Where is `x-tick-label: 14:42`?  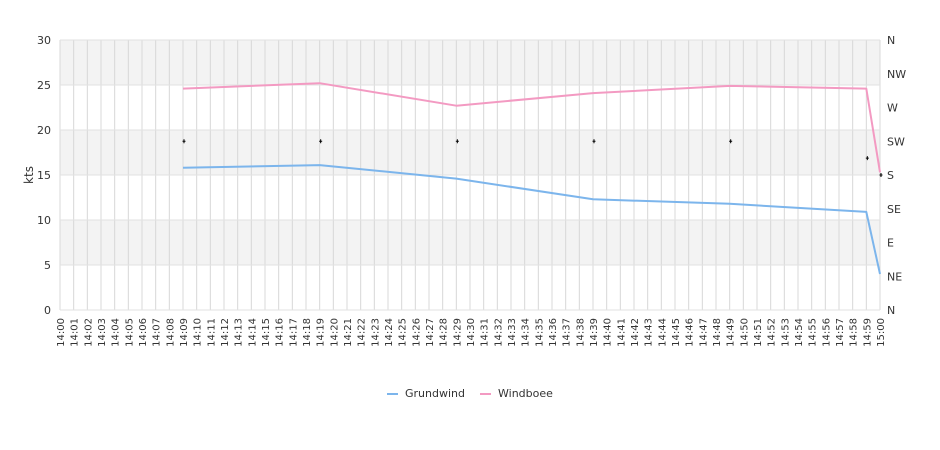
x-tick-label: 14:42 is located at coordinates (635, 332).